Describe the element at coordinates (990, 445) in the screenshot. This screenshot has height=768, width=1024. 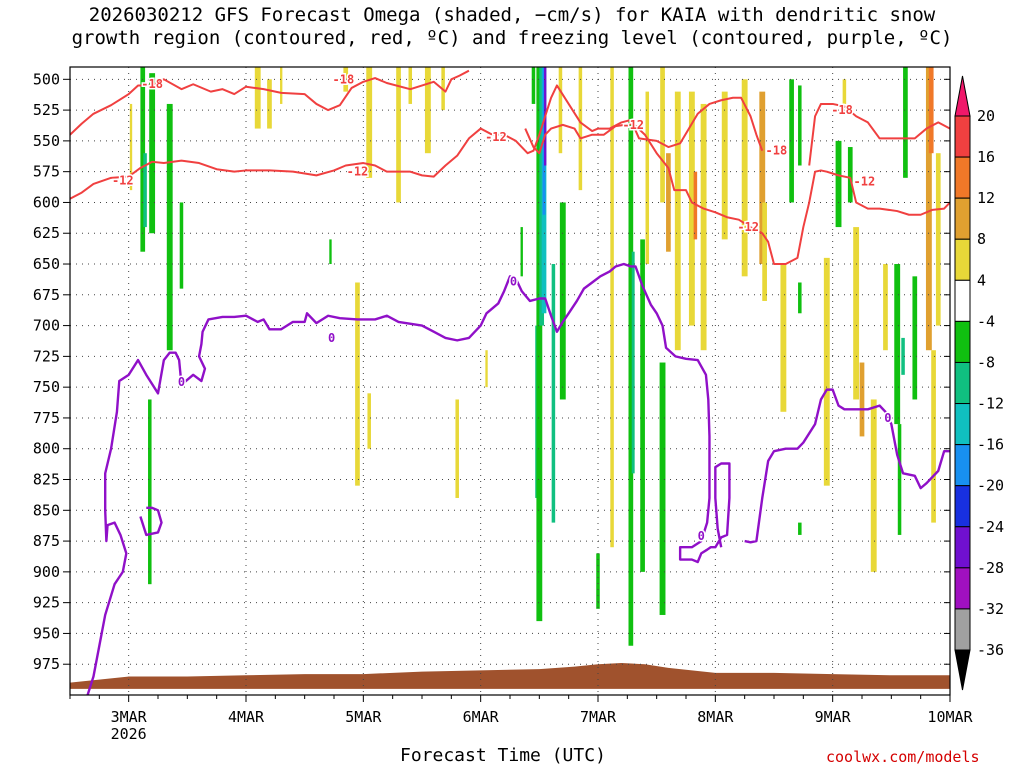
I see `colorbar-label-8: -16` at that location.